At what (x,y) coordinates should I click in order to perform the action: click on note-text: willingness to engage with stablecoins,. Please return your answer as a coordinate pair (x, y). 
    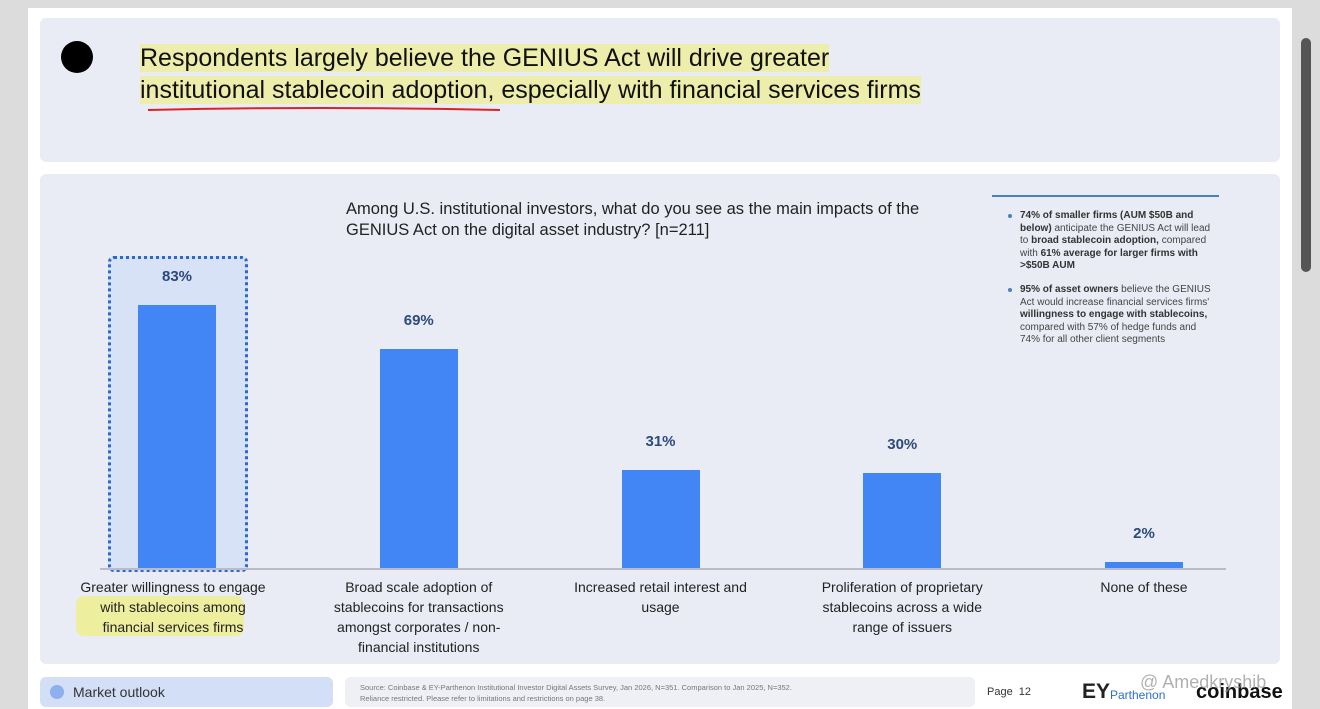
    Looking at the image, I should click on (1114, 315).